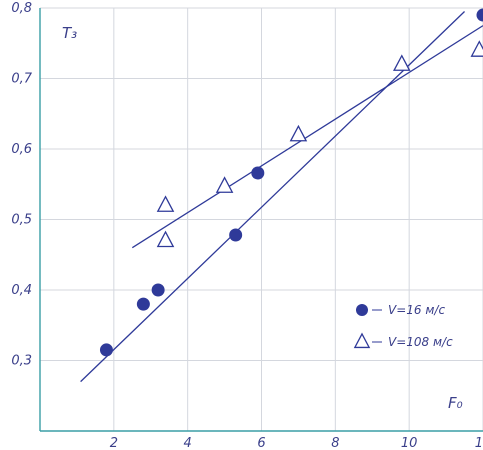 The width and height of the screenshot is (483, 450). What do you see at coordinates (479, 443) in the screenshot?
I see `x-tick-label: 12` at bounding box center [479, 443].